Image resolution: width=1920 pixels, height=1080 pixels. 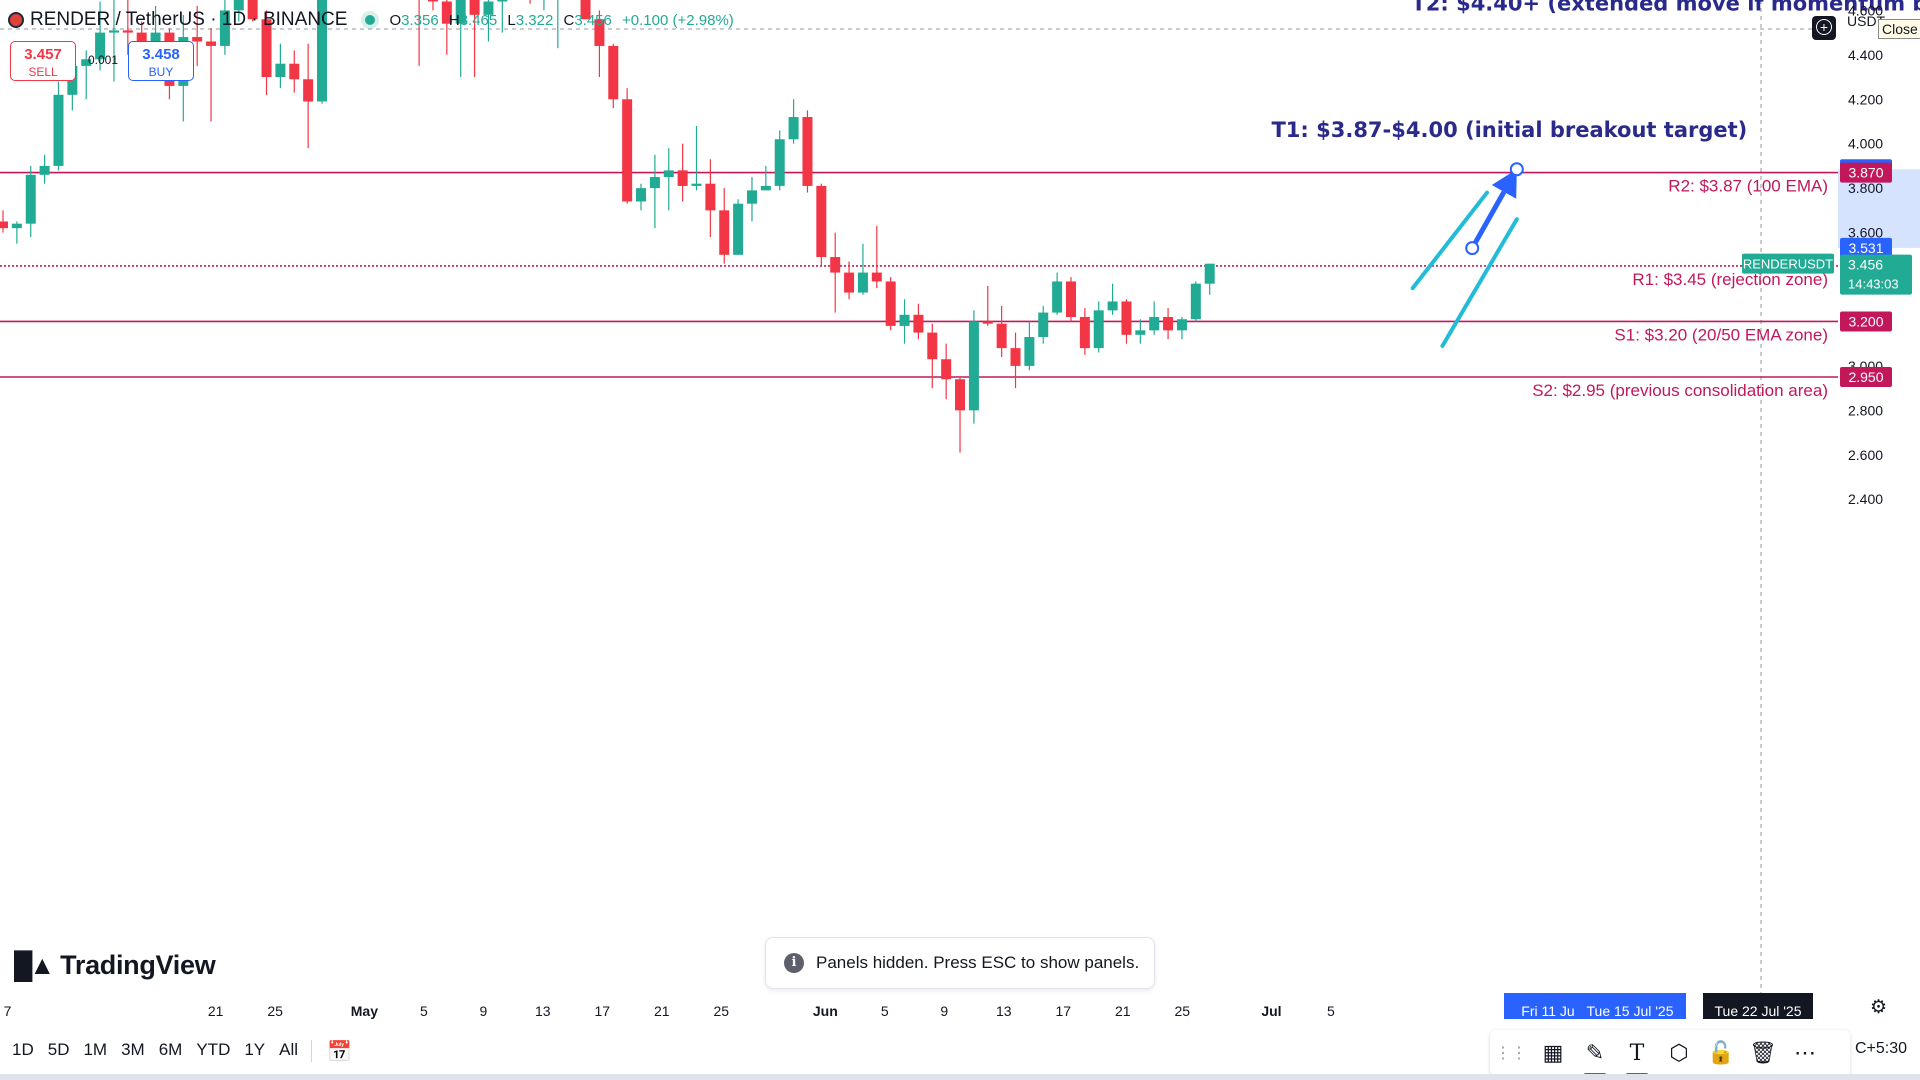 I want to click on y-tick-label: 2.800, so click(x=1865, y=410).